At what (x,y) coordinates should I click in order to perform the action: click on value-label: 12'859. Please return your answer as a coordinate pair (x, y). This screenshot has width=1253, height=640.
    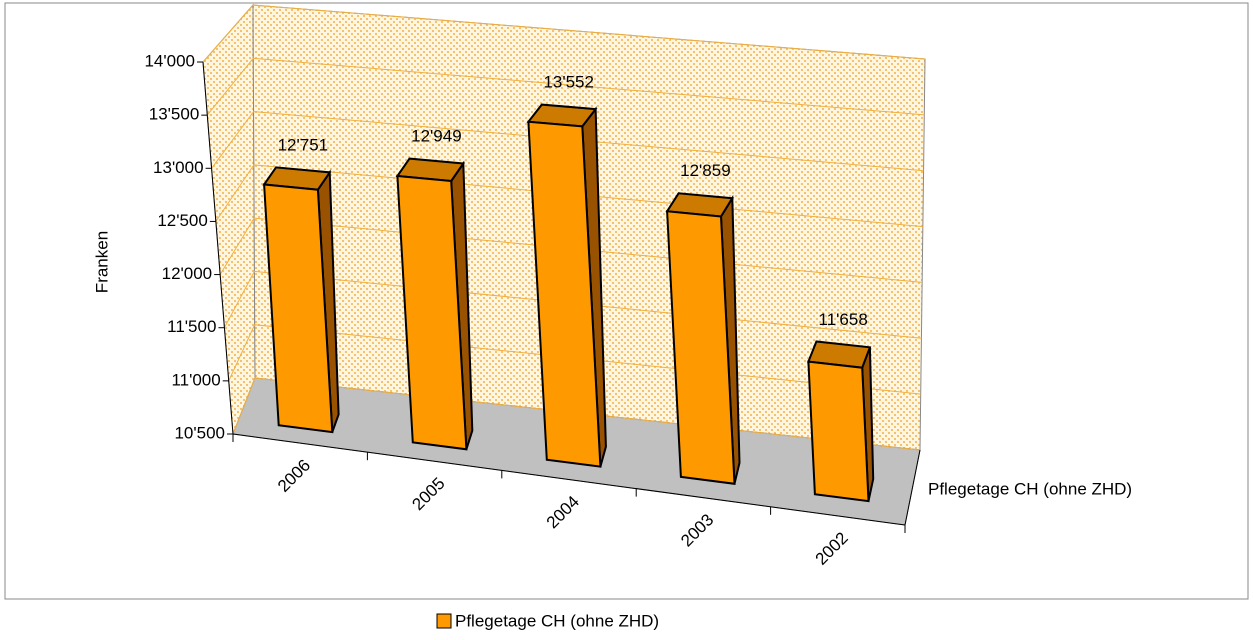
    Looking at the image, I should click on (705, 170).